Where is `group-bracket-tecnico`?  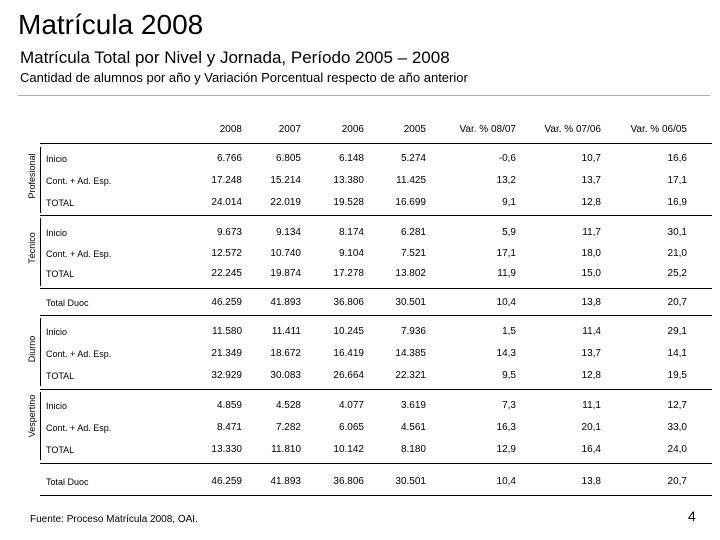 group-bracket-tecnico is located at coordinates (40, 252).